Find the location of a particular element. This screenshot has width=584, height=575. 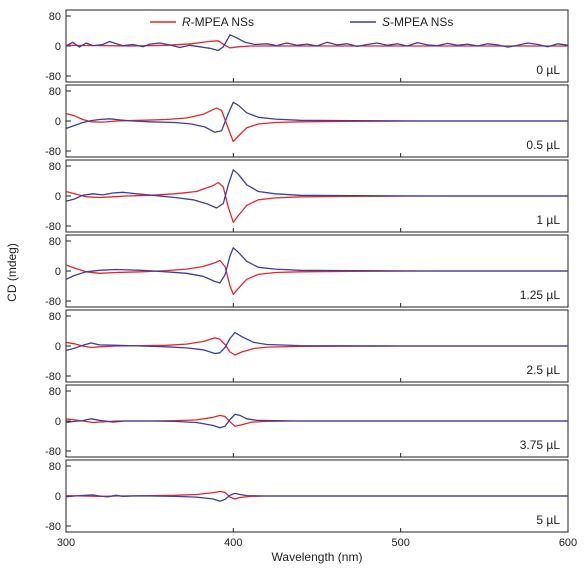

panel-label: 1.25 µL is located at coordinates (540, 295).